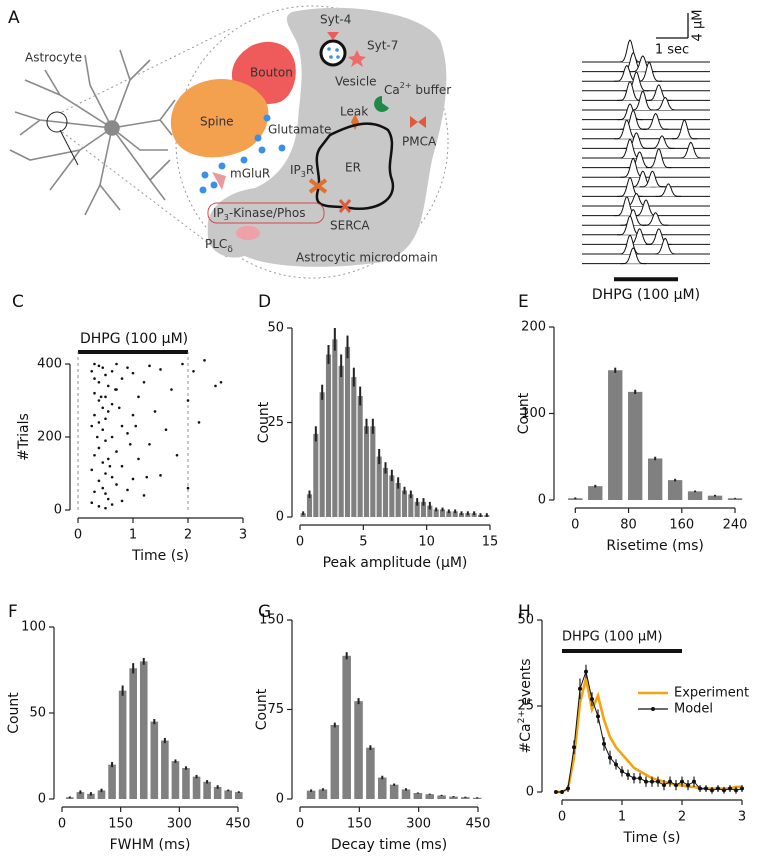 The width and height of the screenshot is (758, 861). I want to click on y-tick-label: 0, so click(58, 510).